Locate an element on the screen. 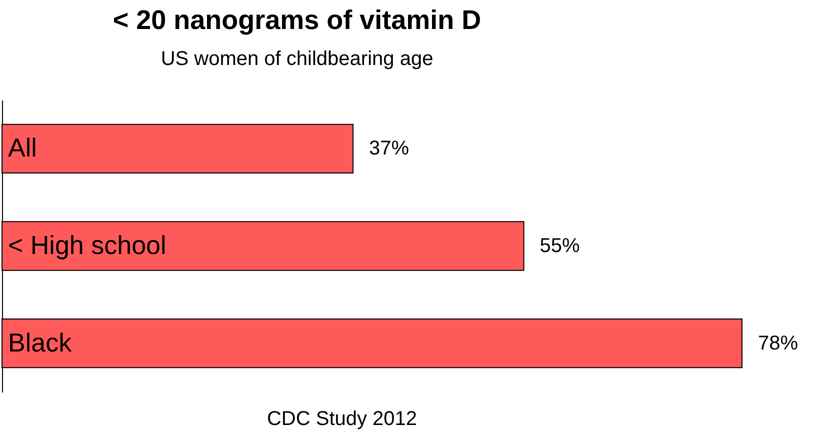  y-tick-label: < High school is located at coordinates (87, 245).